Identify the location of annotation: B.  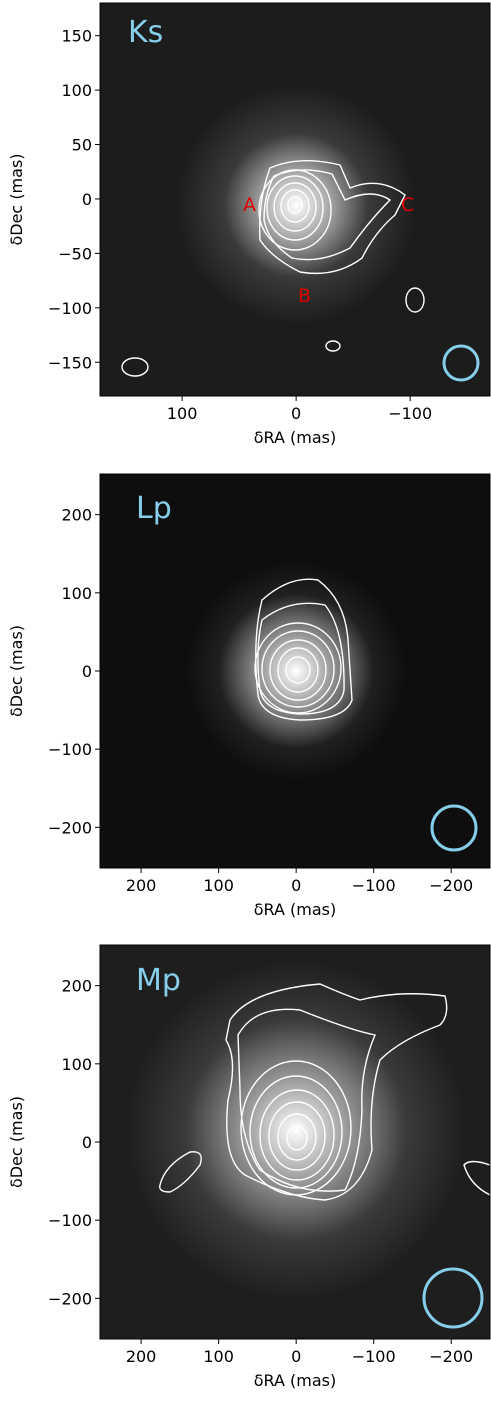
(304, 296).